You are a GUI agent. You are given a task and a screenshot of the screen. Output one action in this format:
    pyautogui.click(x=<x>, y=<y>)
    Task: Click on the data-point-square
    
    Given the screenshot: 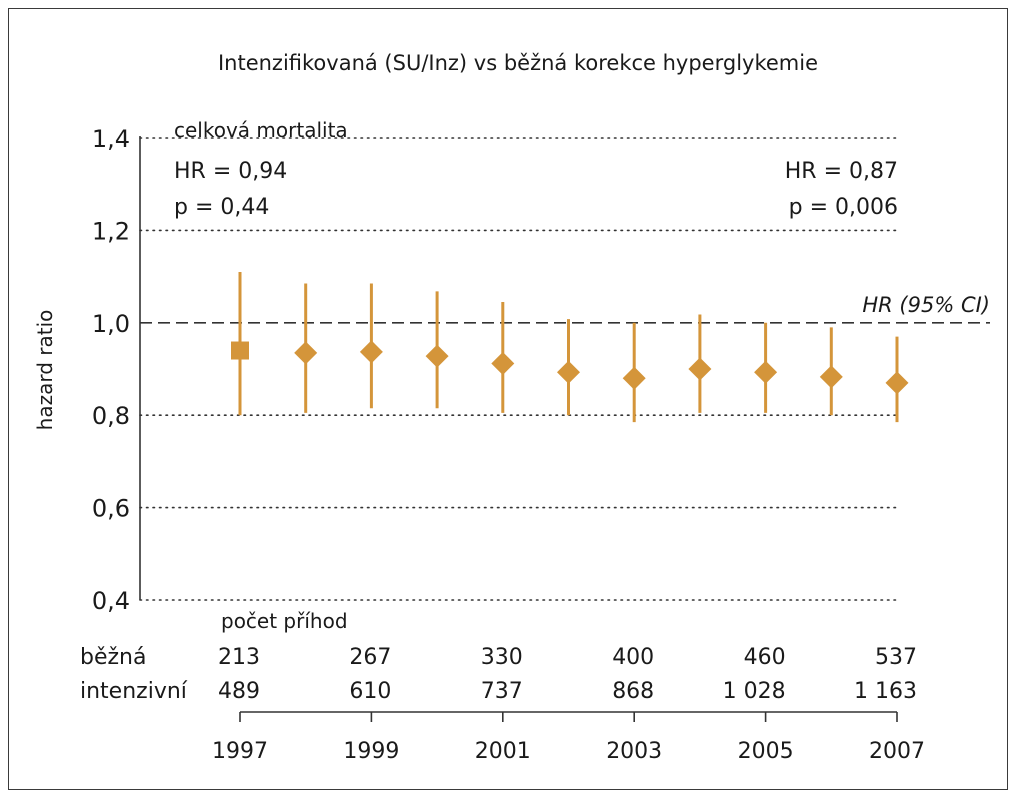 What is the action you would take?
    pyautogui.click(x=240, y=350)
    